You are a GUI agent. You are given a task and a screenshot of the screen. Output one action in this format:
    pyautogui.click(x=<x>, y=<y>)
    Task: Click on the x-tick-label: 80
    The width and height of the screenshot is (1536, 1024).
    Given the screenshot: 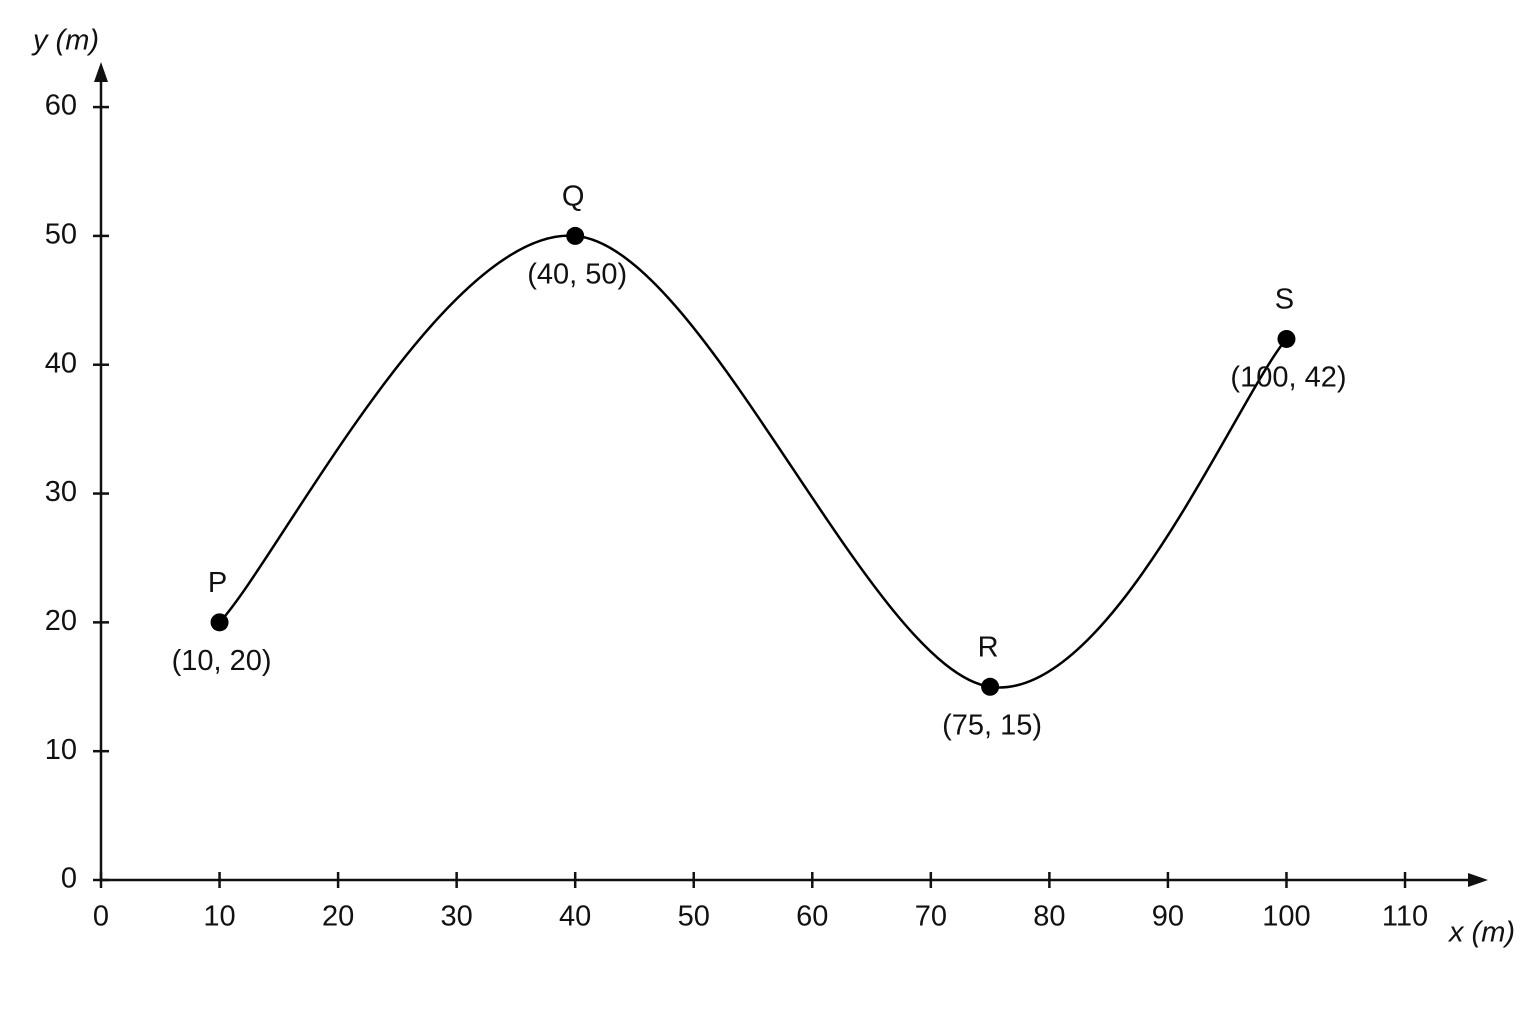 What is the action you would take?
    pyautogui.click(x=1049, y=917)
    